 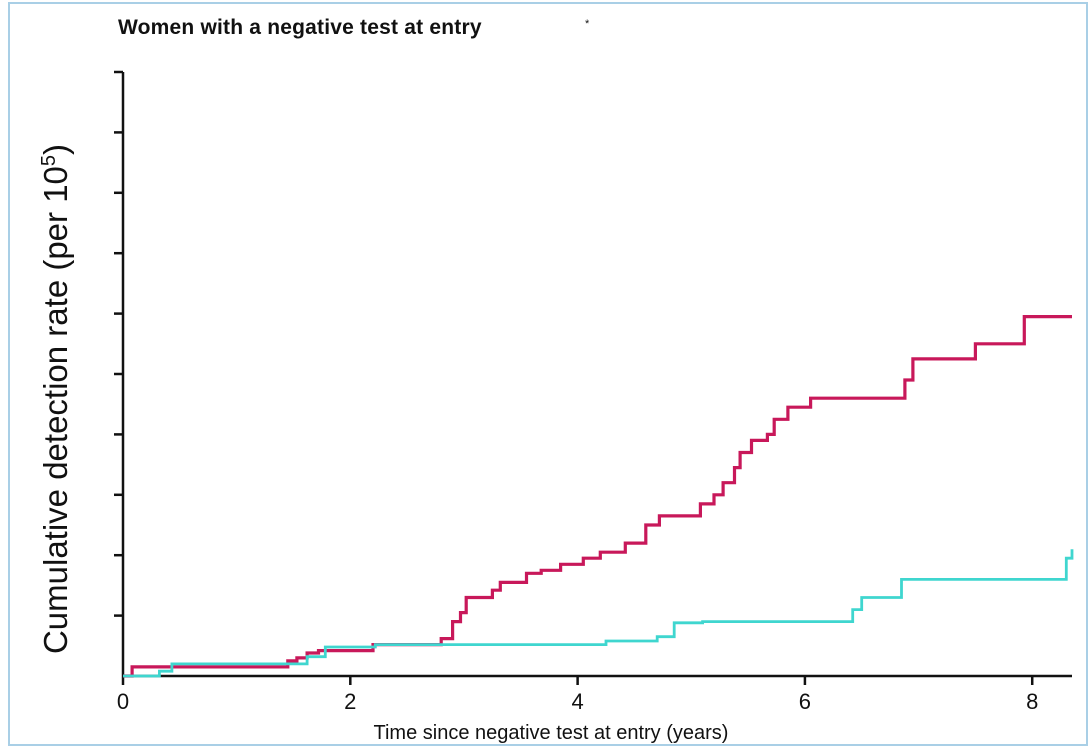 I want to click on x-tick-label-4: 8, so click(x=1032, y=701).